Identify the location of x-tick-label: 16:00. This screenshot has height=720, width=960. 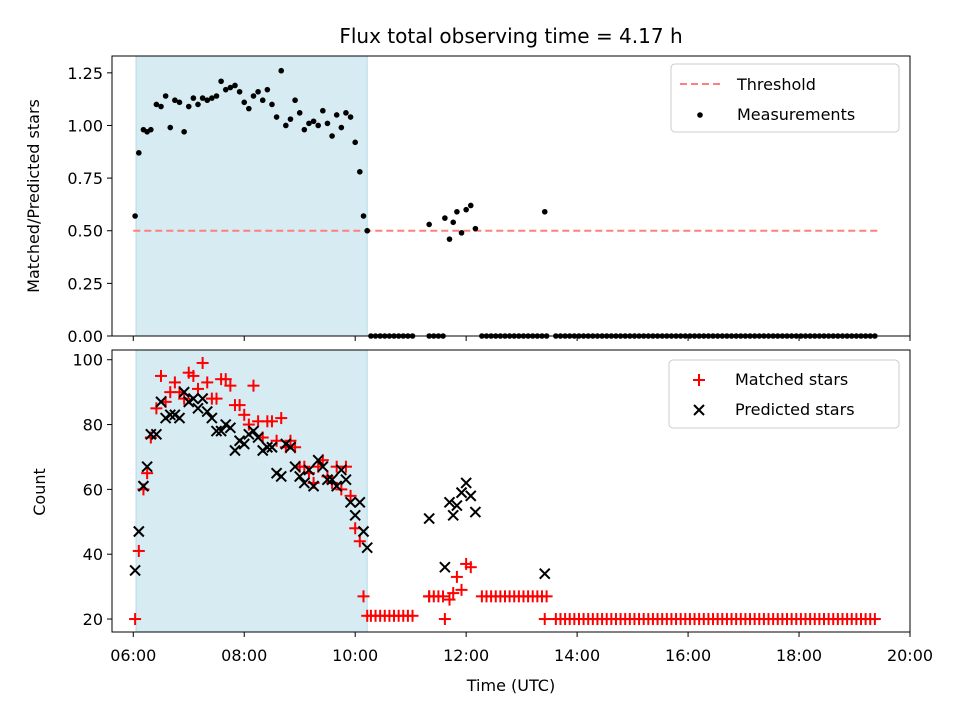
(688, 655).